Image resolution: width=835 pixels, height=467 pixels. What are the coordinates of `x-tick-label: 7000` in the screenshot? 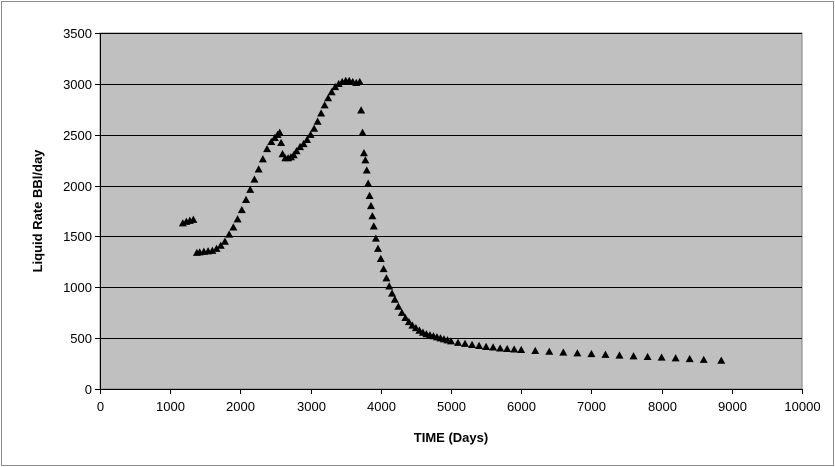 It's located at (591, 406).